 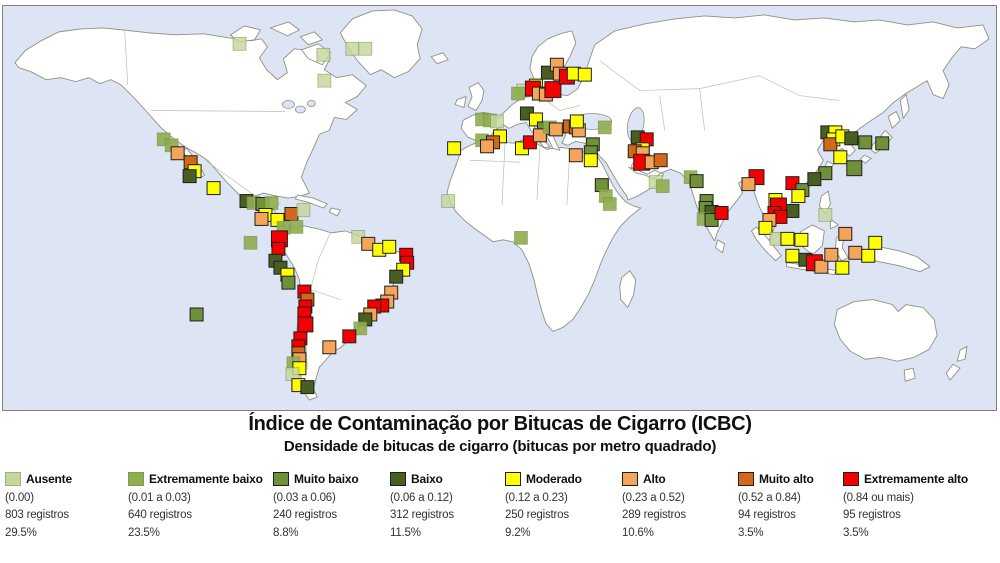 What do you see at coordinates (872, 515) in the screenshot?
I see `legend-records: 95 registros` at bounding box center [872, 515].